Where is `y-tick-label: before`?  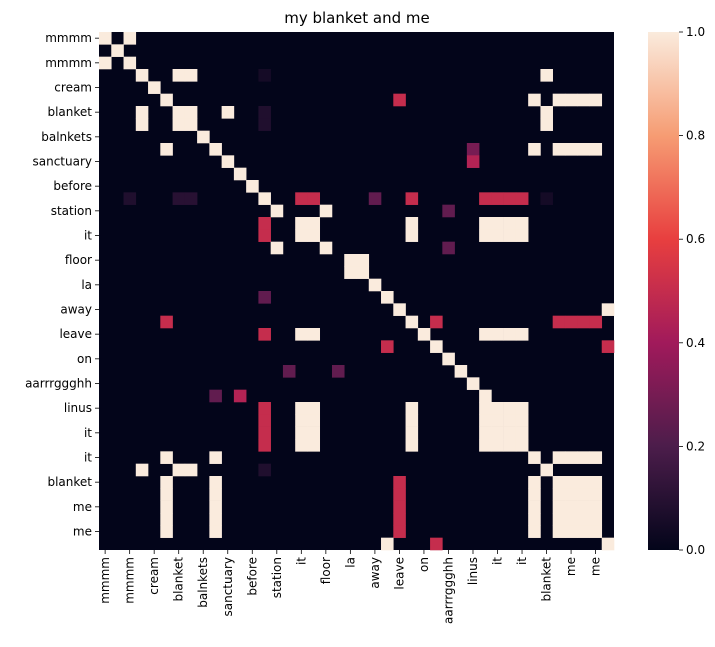 y-tick-label: before is located at coordinates (72, 186).